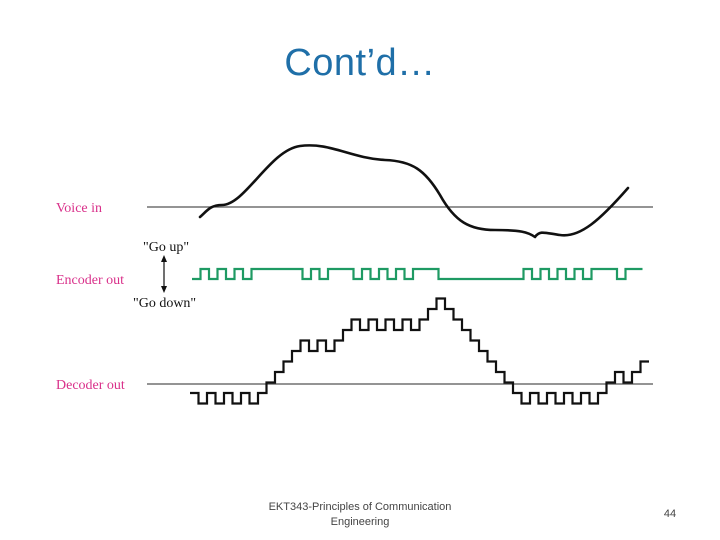 The width and height of the screenshot is (720, 540). What do you see at coordinates (90, 385) in the screenshot?
I see `label-decoder-out: Decoder out` at bounding box center [90, 385].